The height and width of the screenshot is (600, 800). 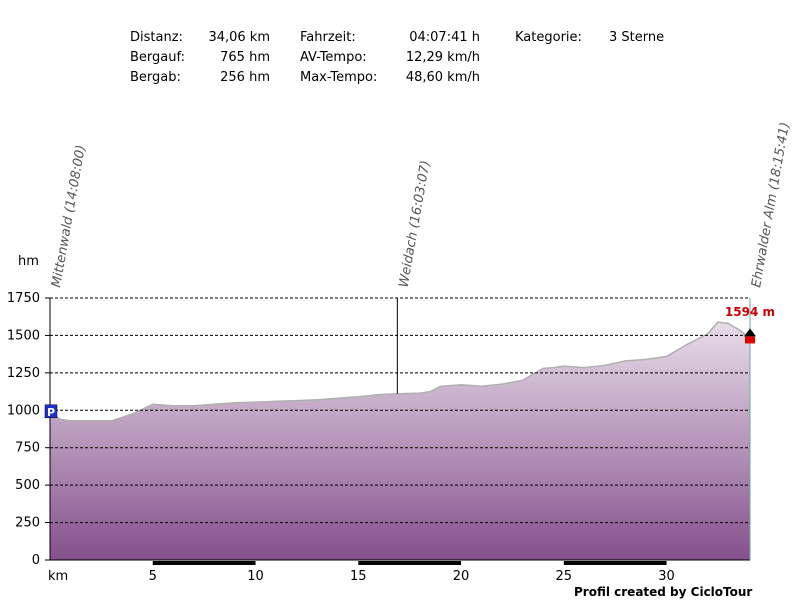 I want to click on maxtempo-label: Max-Tempo:, so click(x=339, y=77).